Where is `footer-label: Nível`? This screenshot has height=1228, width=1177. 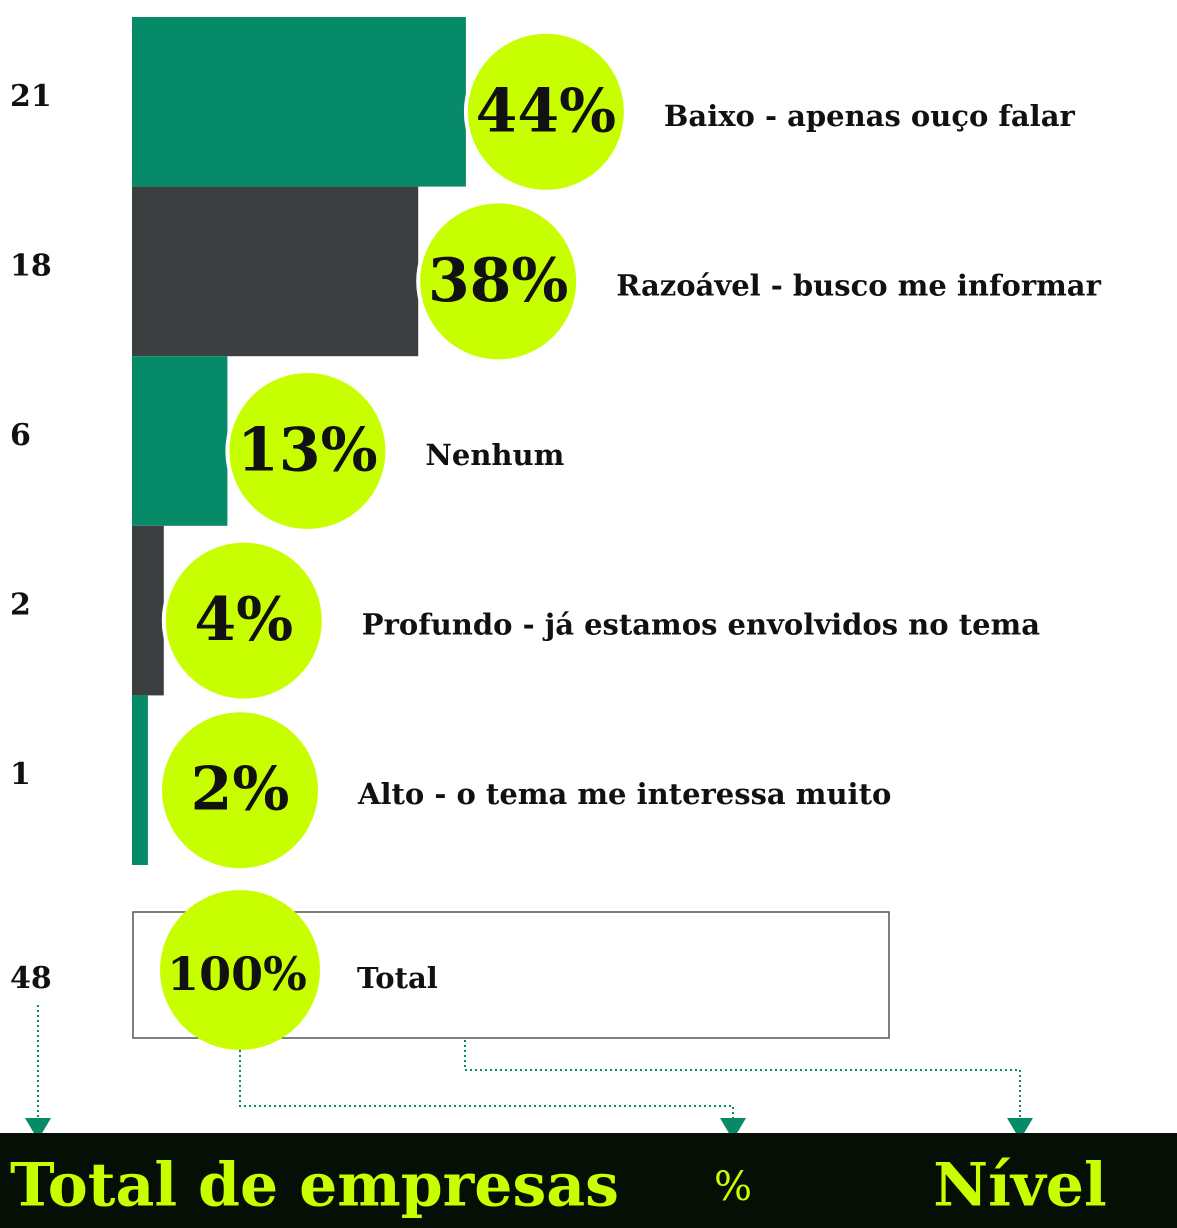 footer-label: Nível is located at coordinates (1019, 1186).